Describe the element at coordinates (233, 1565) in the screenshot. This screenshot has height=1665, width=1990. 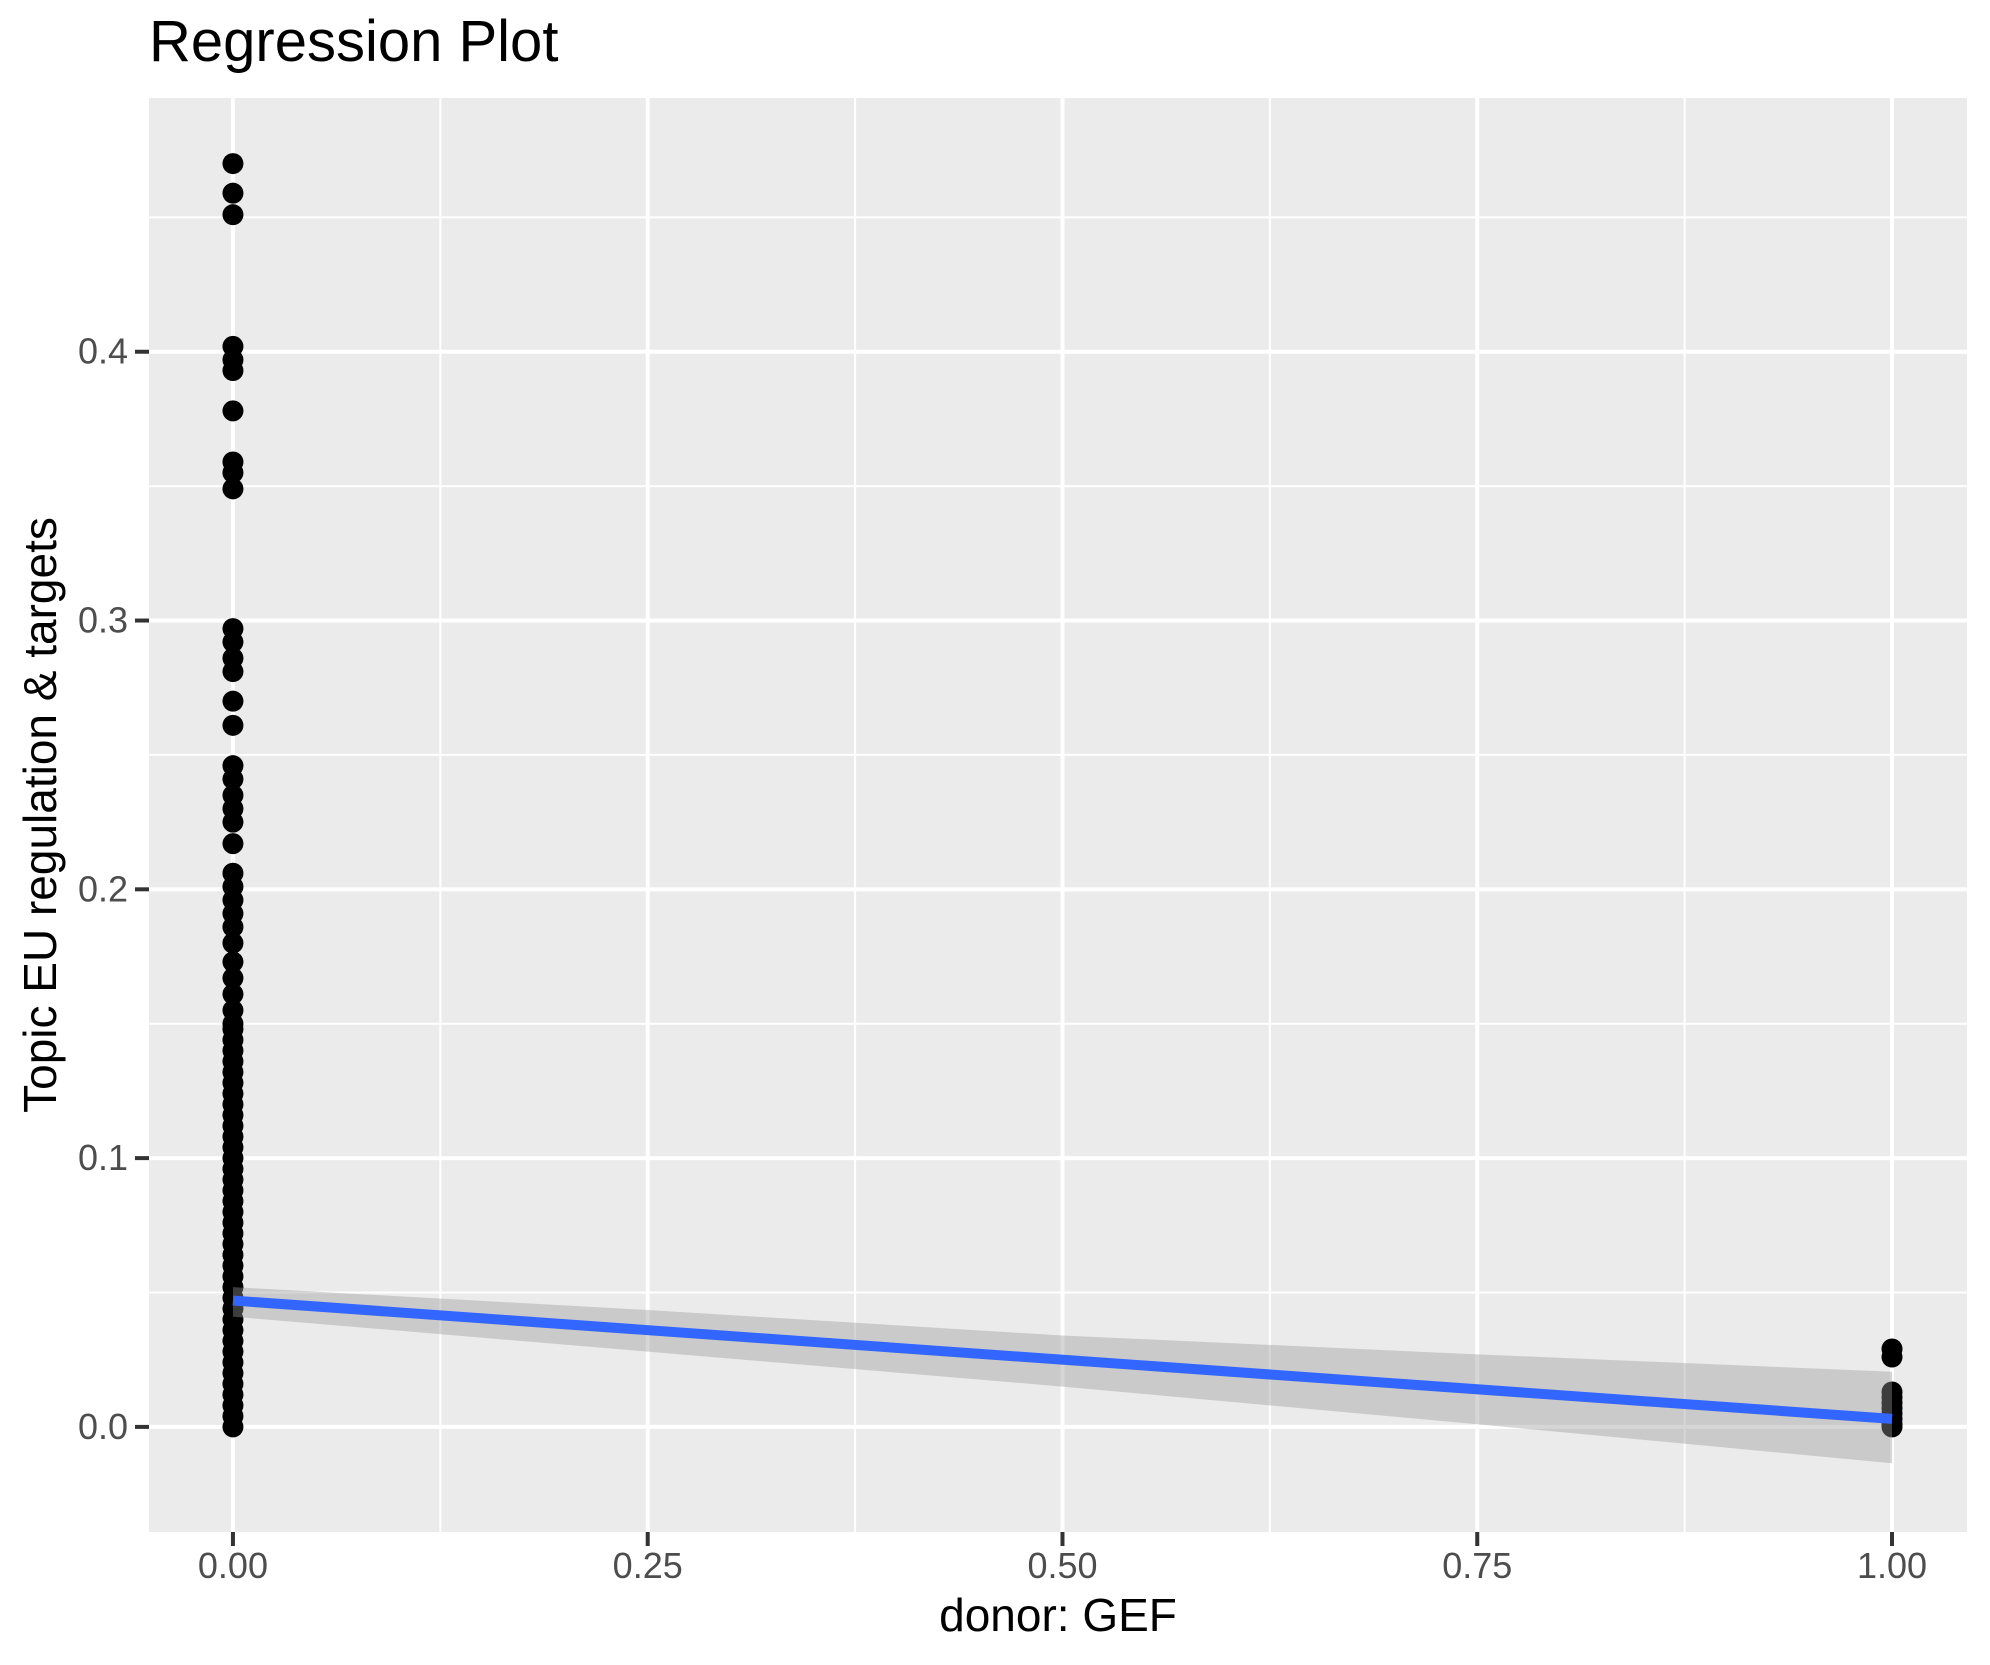
I see `x-tick-label: 0.00` at that location.